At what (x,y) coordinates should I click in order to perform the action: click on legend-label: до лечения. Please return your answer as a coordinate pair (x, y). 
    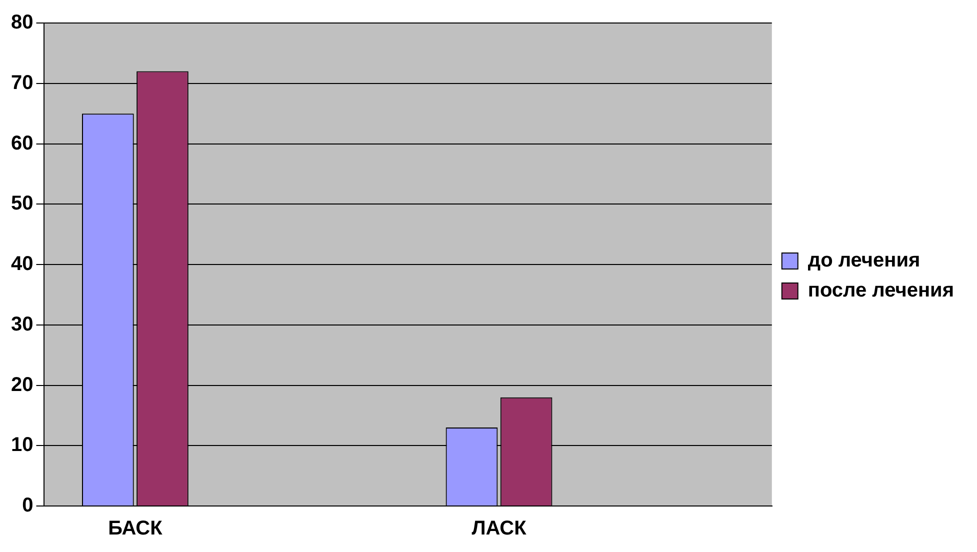
    Looking at the image, I should click on (864, 261).